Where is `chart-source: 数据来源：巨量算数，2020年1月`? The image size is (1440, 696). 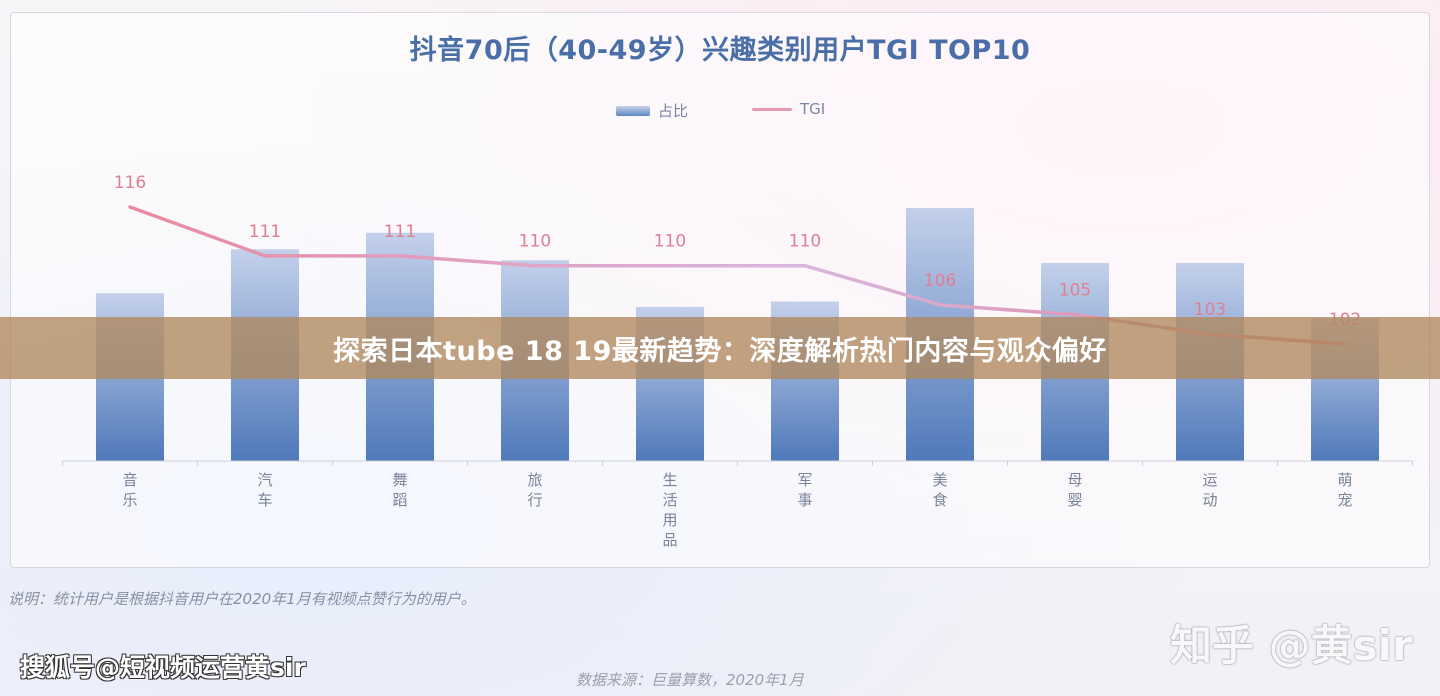 chart-source: 数据来源：巨量算数，2020年1月 is located at coordinates (690, 680).